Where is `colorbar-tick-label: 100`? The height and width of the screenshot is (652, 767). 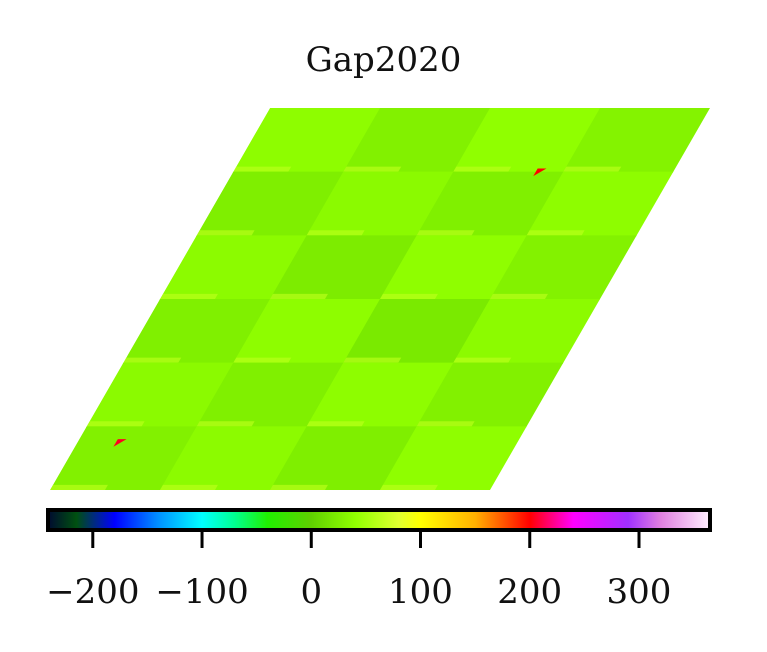
colorbar-tick-label: 100 is located at coordinates (420, 592).